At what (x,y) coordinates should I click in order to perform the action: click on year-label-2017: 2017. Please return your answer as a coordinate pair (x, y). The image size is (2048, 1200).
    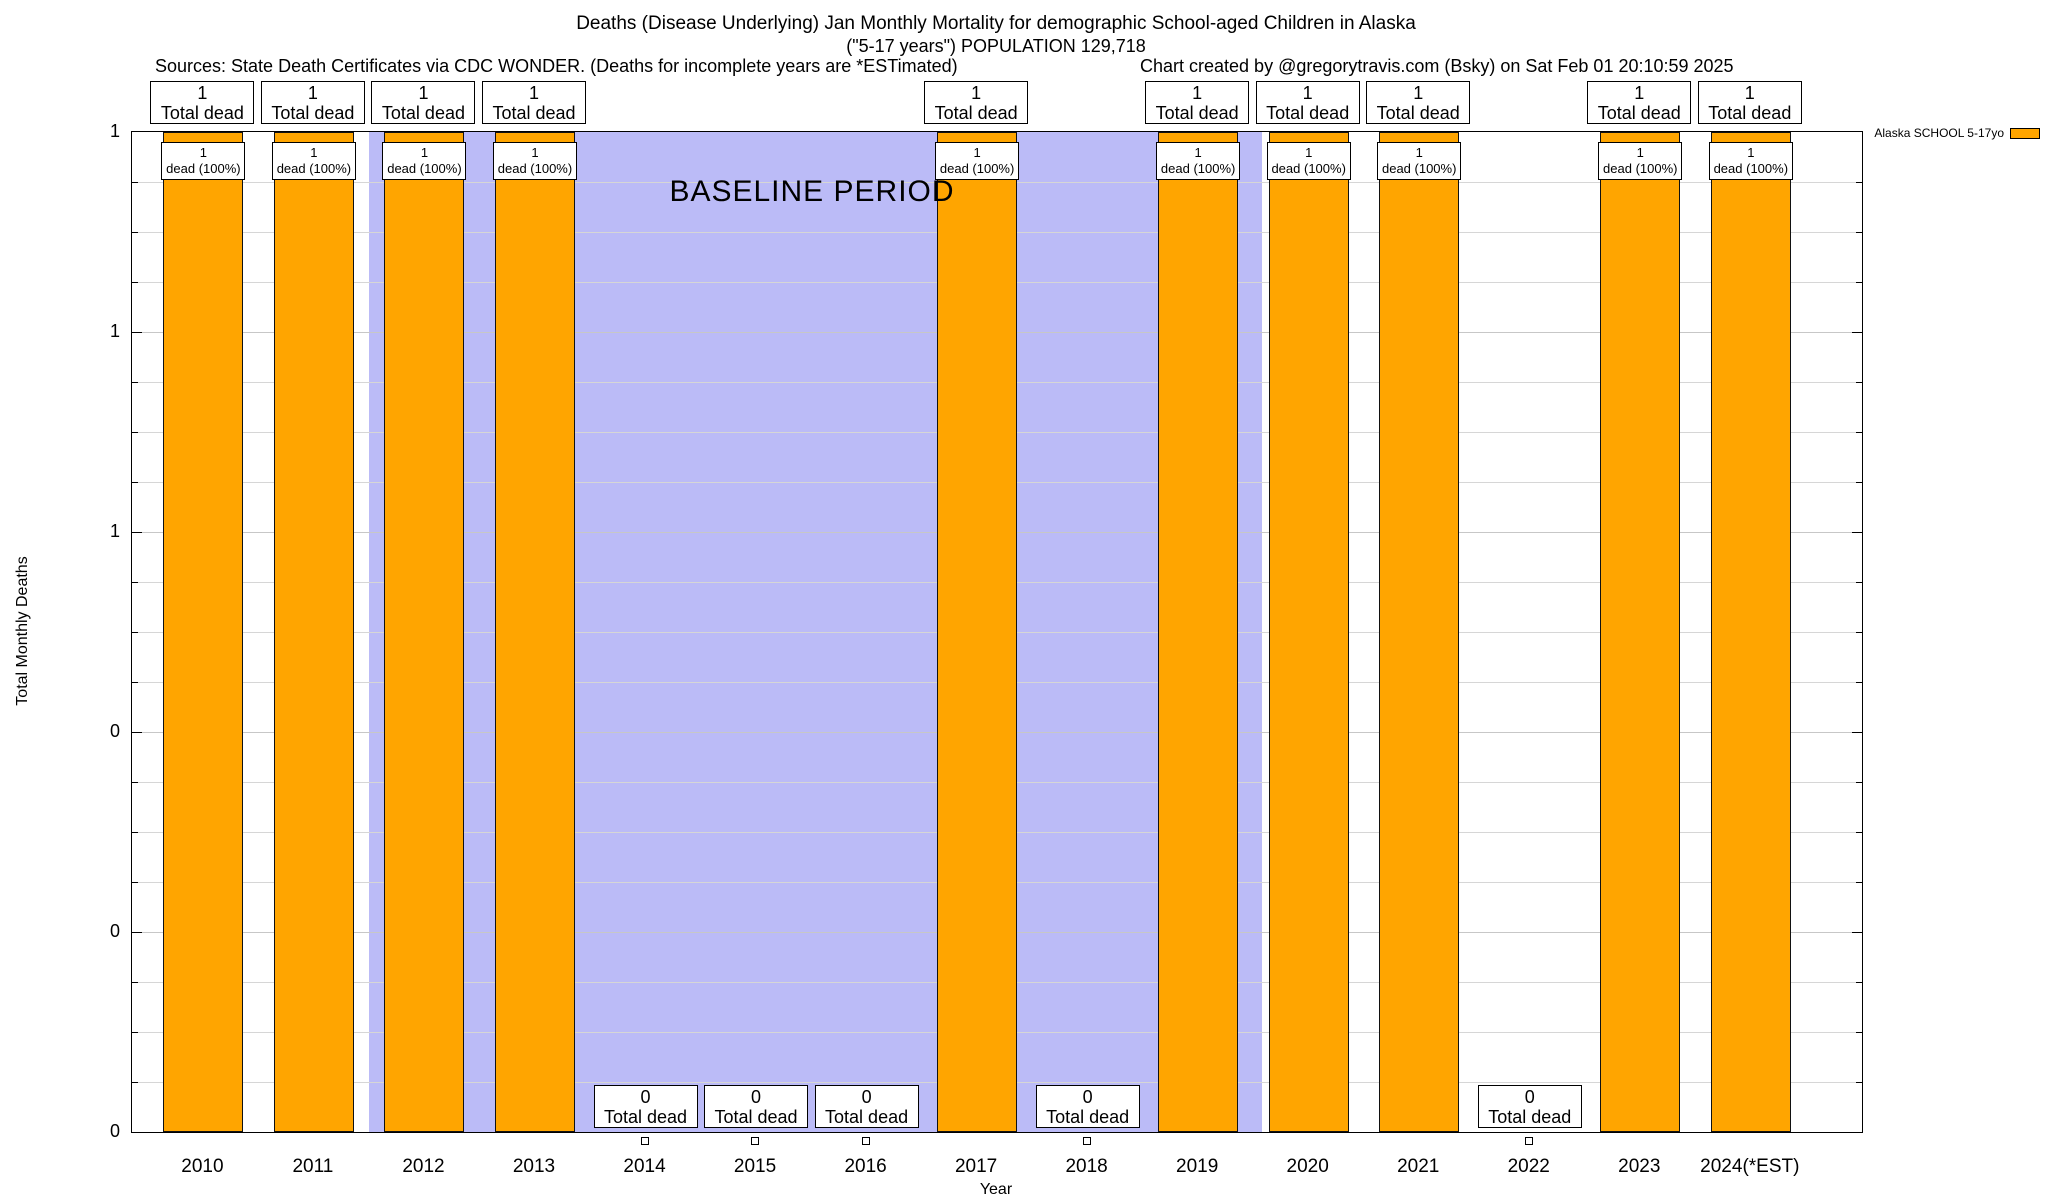
    Looking at the image, I should click on (976, 1166).